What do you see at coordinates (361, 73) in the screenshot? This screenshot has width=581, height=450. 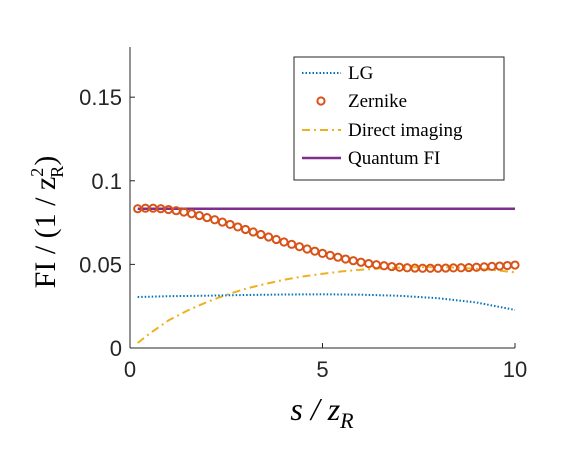 I see `legend-lg-label: LG` at bounding box center [361, 73].